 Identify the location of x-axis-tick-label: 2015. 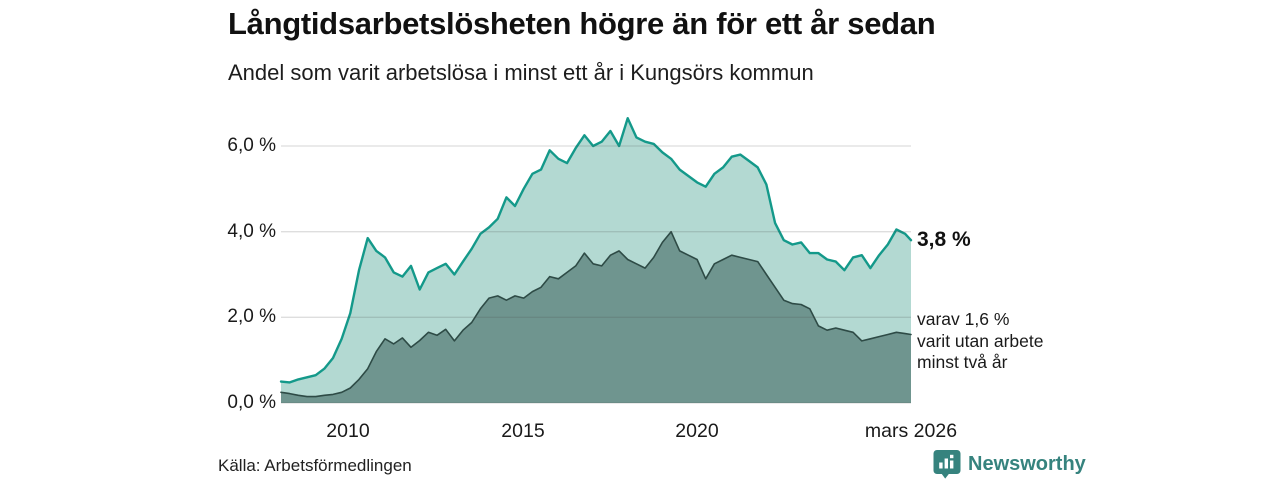
(523, 431).